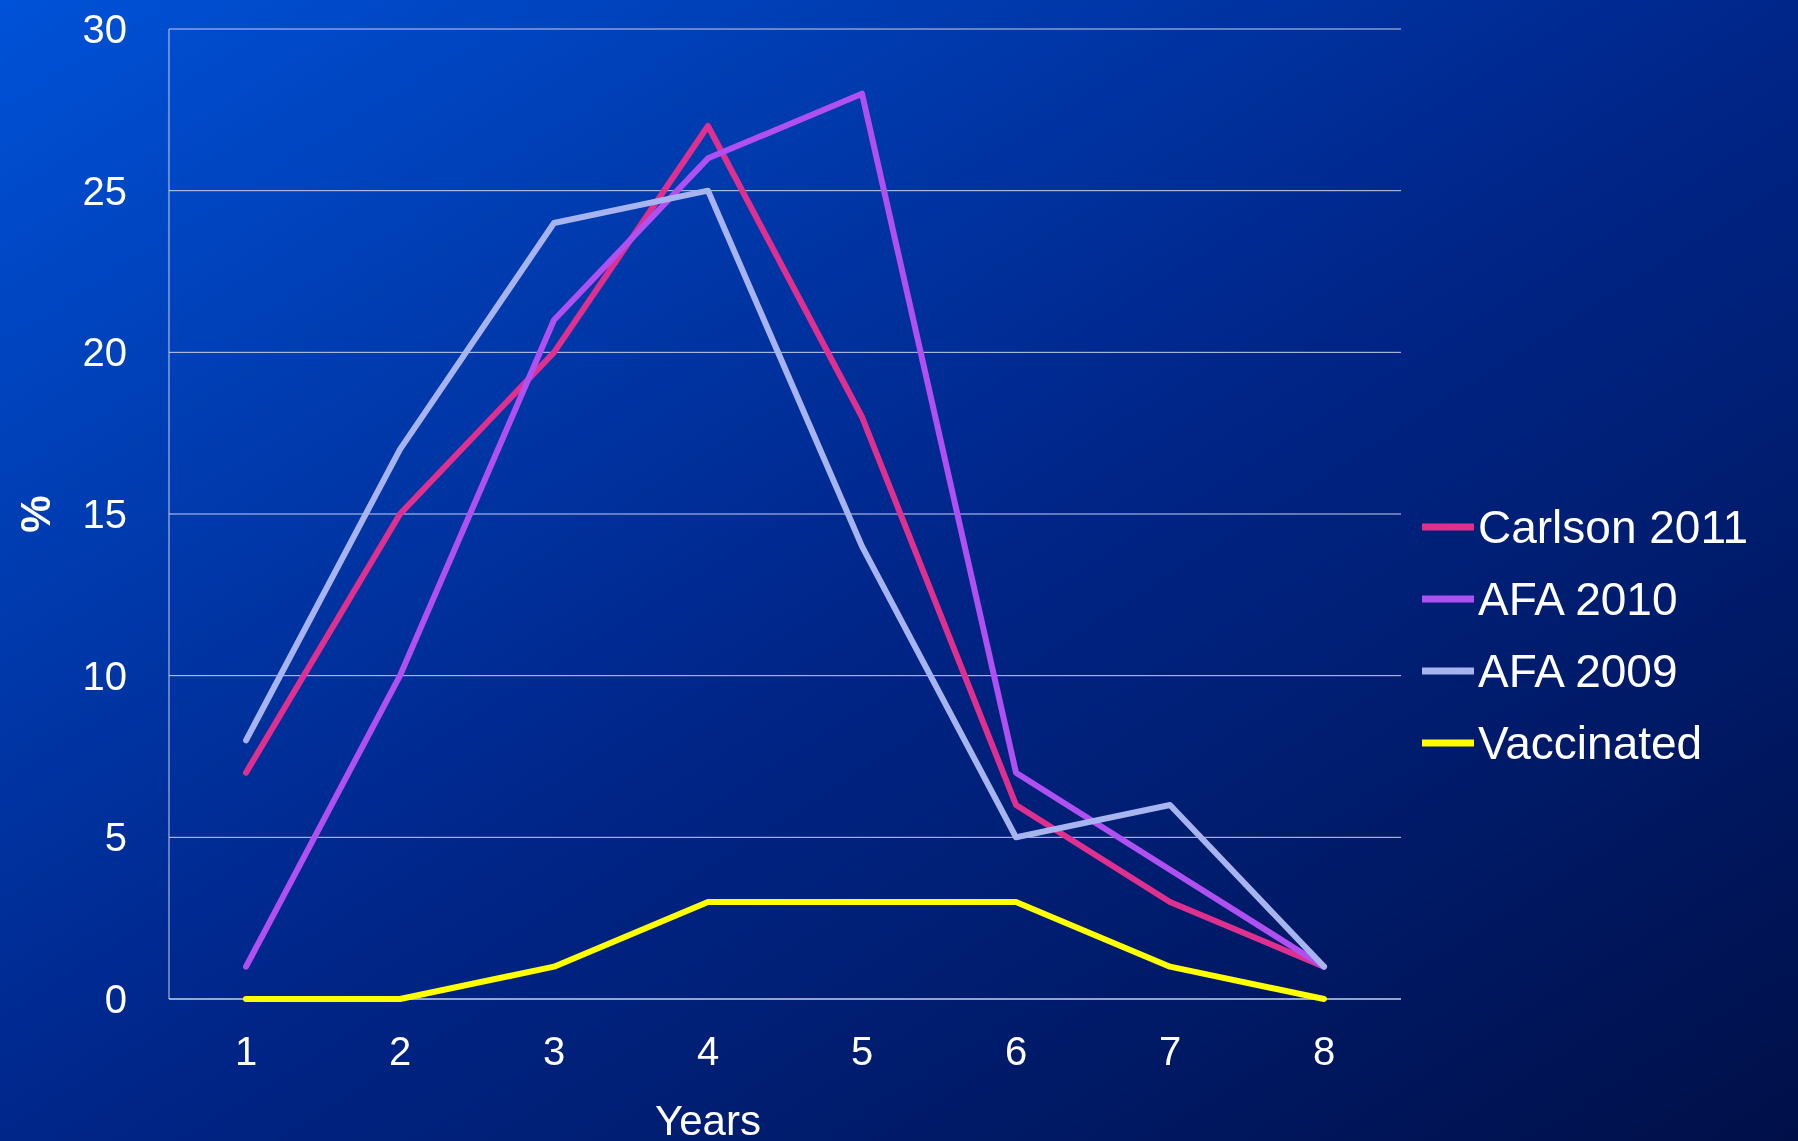 The height and width of the screenshot is (1141, 1798). I want to click on x-tick-label: 8, so click(1324, 1051).